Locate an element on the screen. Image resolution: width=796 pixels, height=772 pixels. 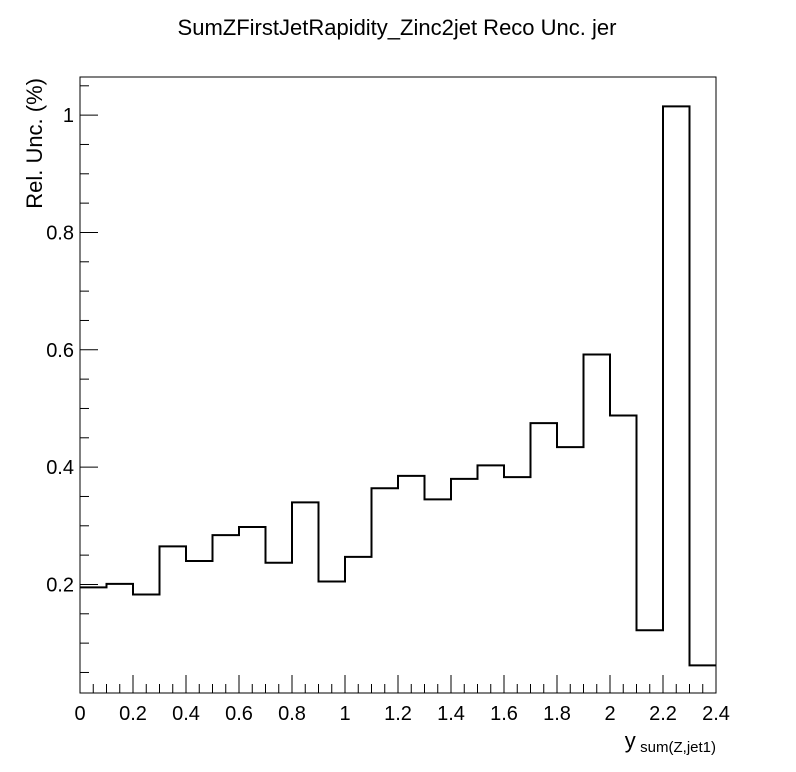
y-tick-label: 0.8 is located at coordinates (60, 233).